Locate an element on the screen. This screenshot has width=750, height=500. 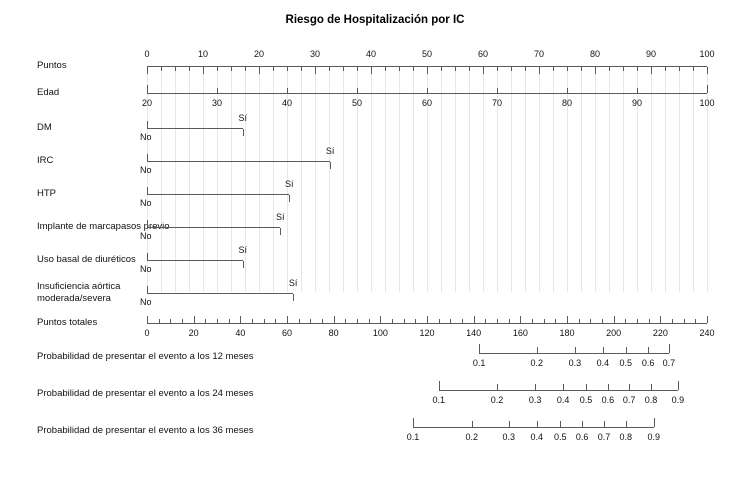
tick-label: 0.2 is located at coordinates (536, 363).